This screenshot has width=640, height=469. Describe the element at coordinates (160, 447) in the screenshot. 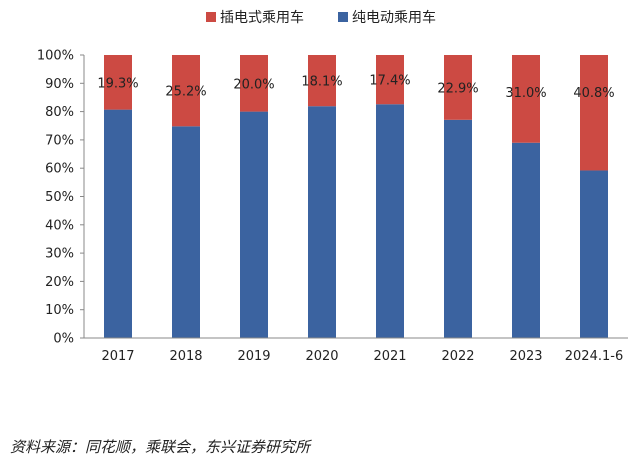

I see `source-note: 资料来源：同花顺，乘联会，东兴证券研究所` at that location.